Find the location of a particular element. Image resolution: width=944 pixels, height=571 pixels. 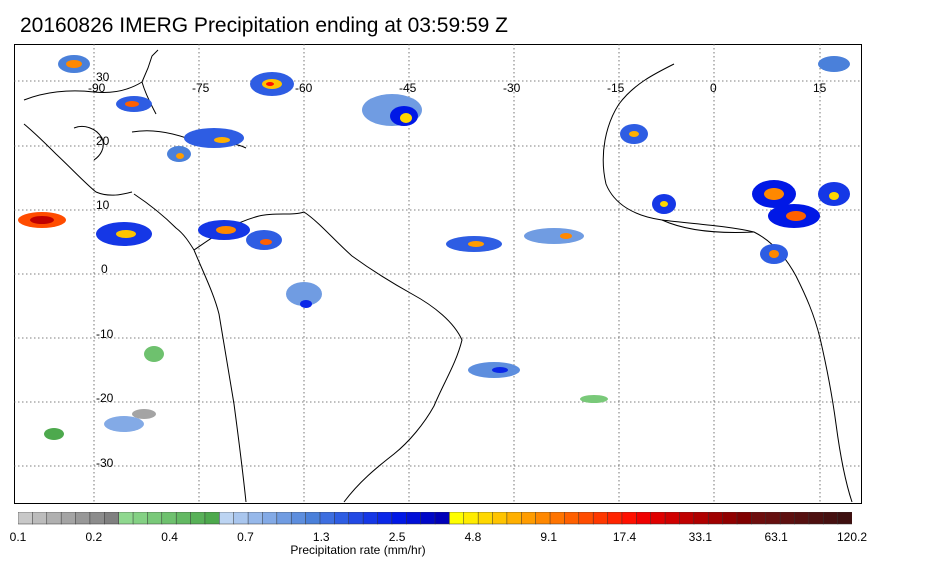

yucatan-line is located at coordinates (88, 143).